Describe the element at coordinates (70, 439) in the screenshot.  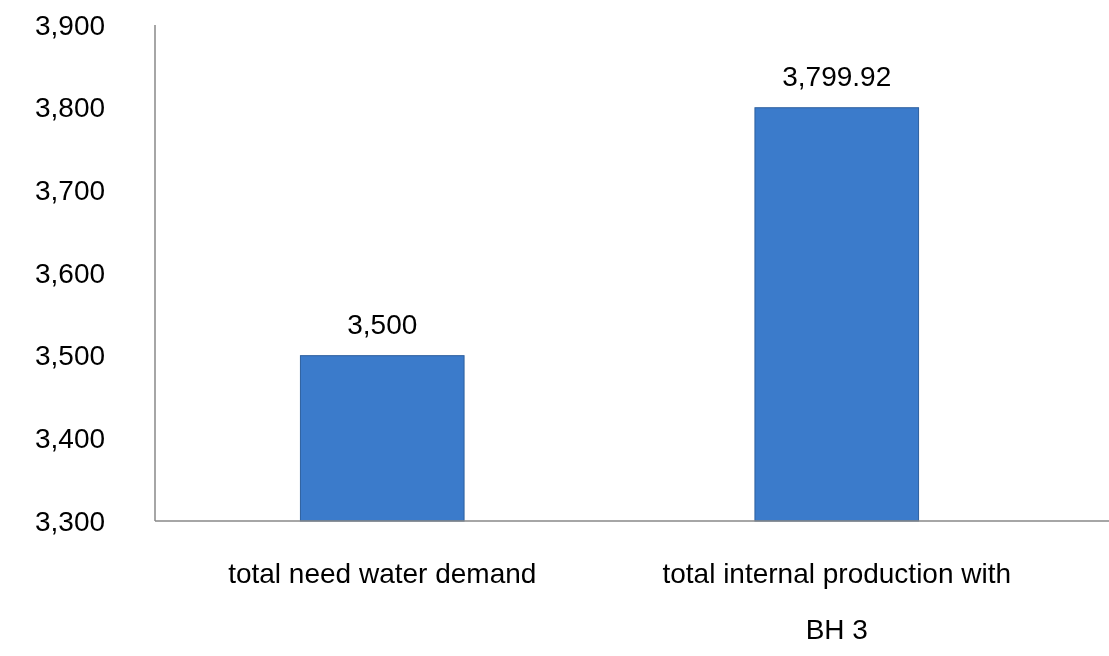
I see `y-tick-label: 3,400` at that location.